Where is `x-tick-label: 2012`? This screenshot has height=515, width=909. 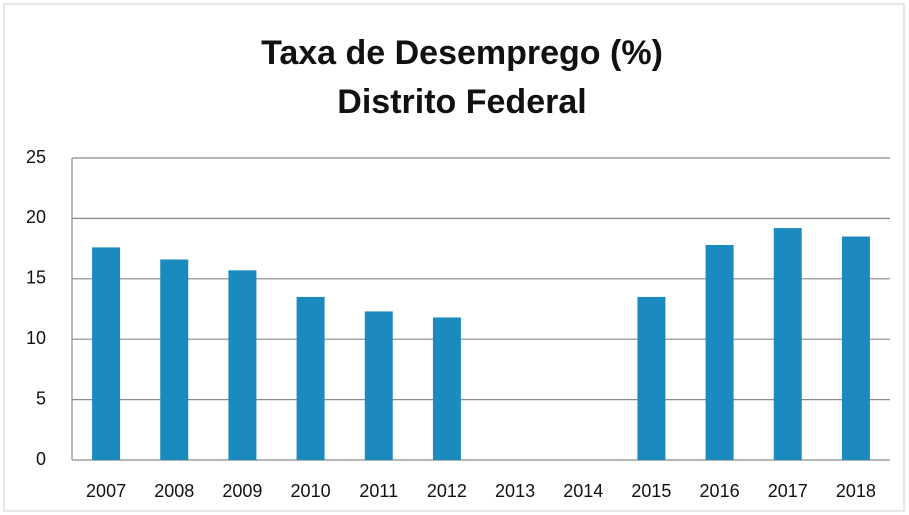
x-tick-label: 2012 is located at coordinates (447, 491).